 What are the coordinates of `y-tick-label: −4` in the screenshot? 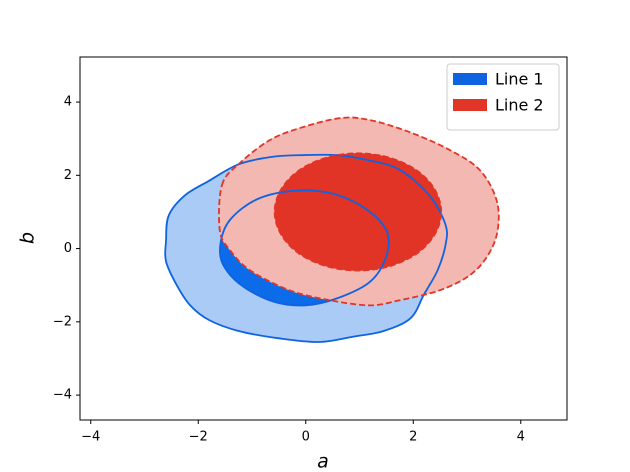 It's located at (62, 395).